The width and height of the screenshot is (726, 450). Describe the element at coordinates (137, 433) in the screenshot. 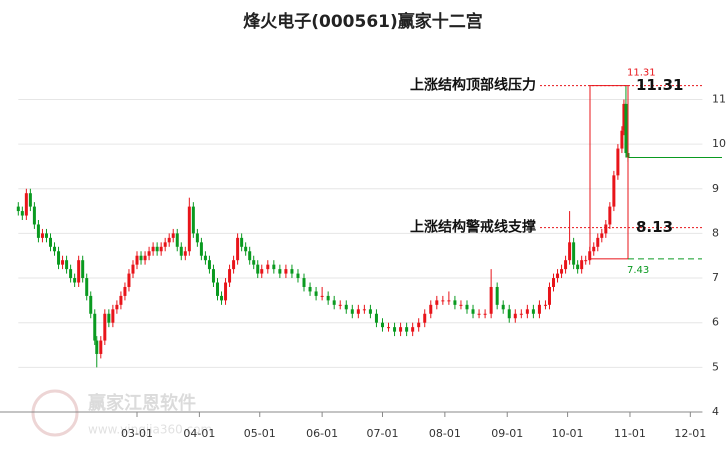

I see `x-tick-label: 03-01` at that location.